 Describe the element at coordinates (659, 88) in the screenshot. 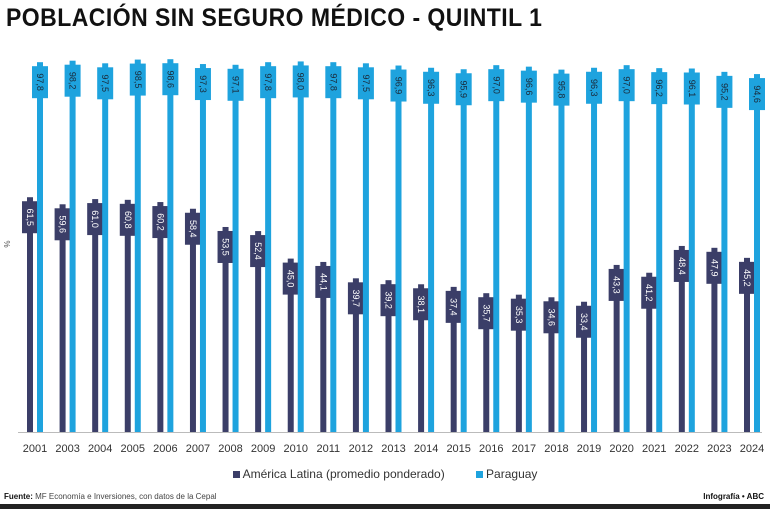

I see `data-label: 96,2` at that location.